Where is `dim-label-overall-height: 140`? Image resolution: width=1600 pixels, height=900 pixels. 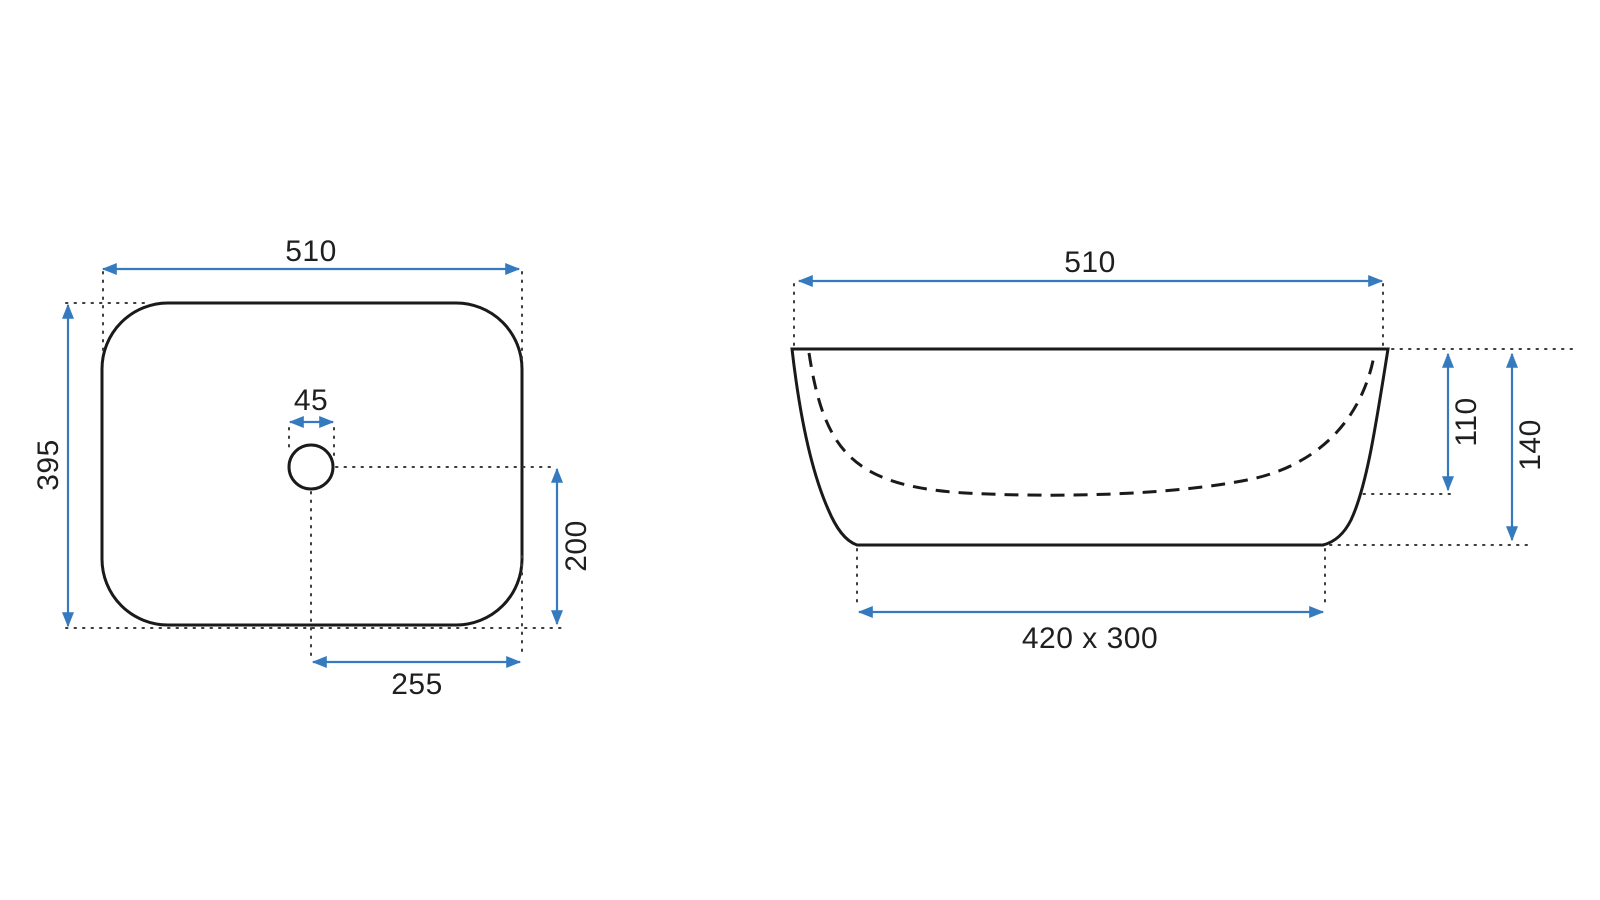 dim-label-overall-height: 140 is located at coordinates (1530, 445).